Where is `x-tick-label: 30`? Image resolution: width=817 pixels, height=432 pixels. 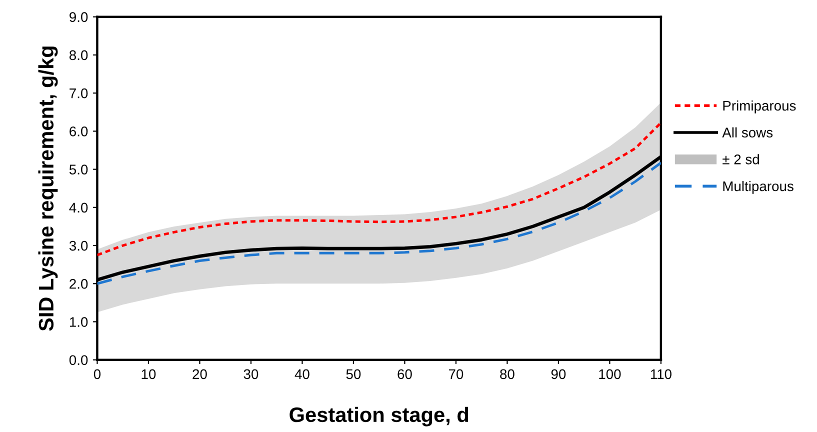
x-tick-label: 30 is located at coordinates (251, 374).